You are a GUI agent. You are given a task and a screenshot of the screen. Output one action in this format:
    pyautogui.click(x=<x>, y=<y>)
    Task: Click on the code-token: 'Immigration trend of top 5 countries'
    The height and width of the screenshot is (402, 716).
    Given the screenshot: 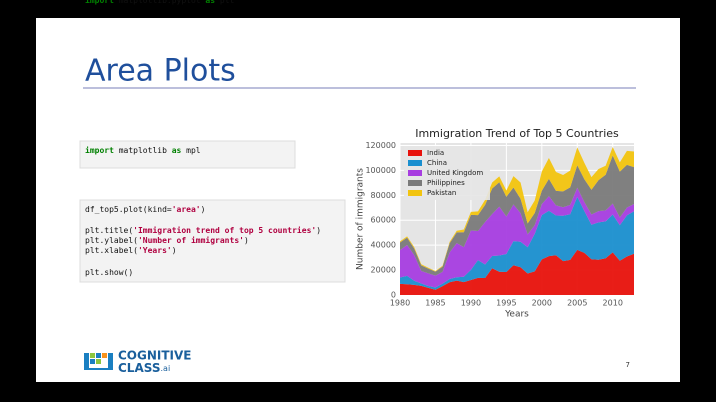 What is the action you would take?
    pyautogui.click(x=224, y=230)
    